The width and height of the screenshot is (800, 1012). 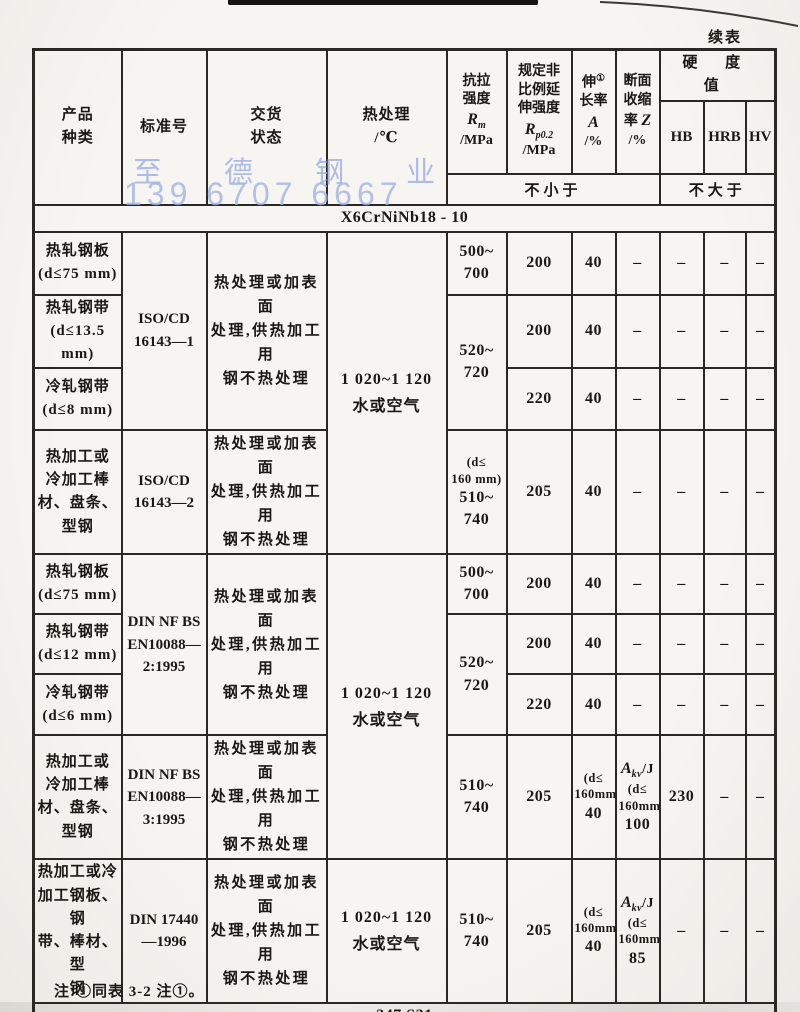 I want to click on product-cell: 热加工或冷 加工钢板、钢 带、棒材、型钢, so click(x=77, y=931).